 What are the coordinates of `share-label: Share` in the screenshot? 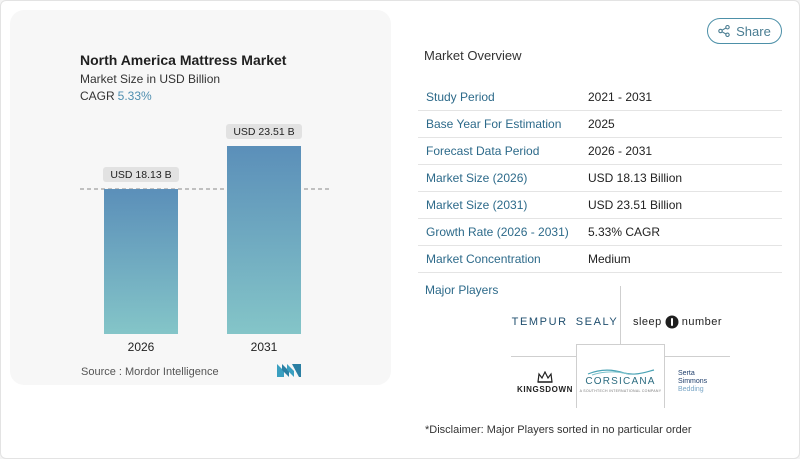 It's located at (753, 31).